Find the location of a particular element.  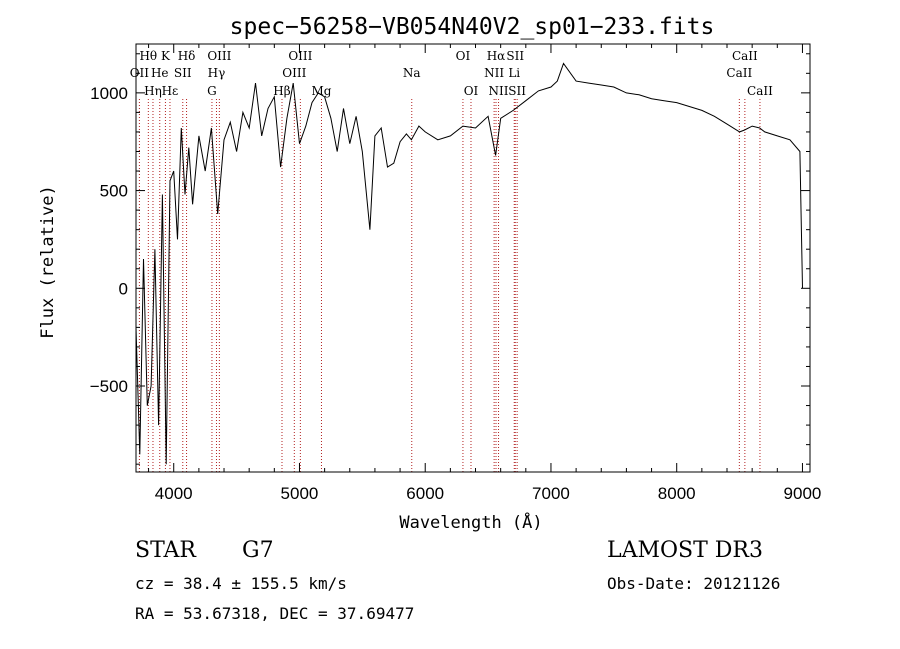

marker-label-8: OIII is located at coordinates (219, 56).